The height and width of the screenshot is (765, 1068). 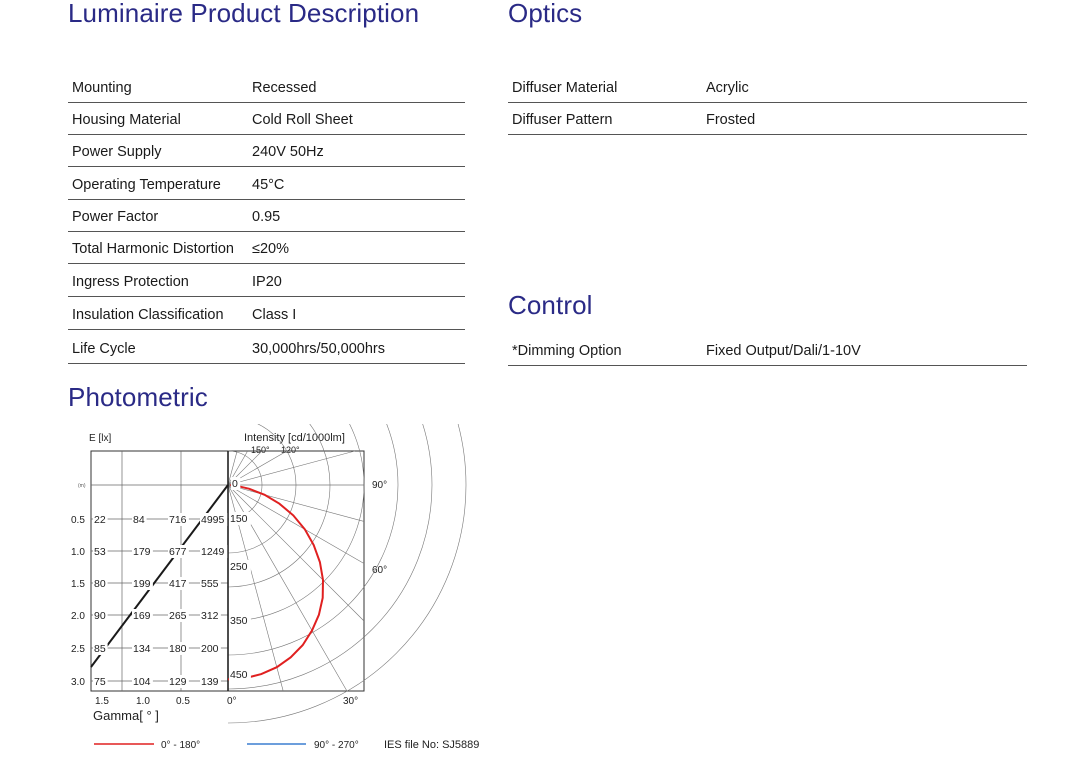 What do you see at coordinates (78, 649) in the screenshot?
I see `distance-label: 2.5` at bounding box center [78, 649].